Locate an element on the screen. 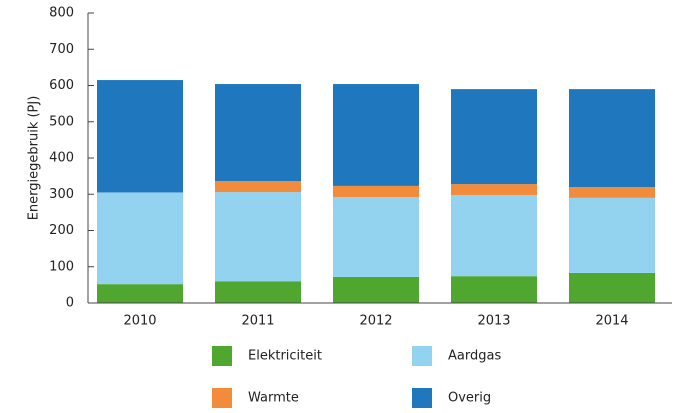 The height and width of the screenshot is (413, 677). legend-label: Aardgas is located at coordinates (474, 356).